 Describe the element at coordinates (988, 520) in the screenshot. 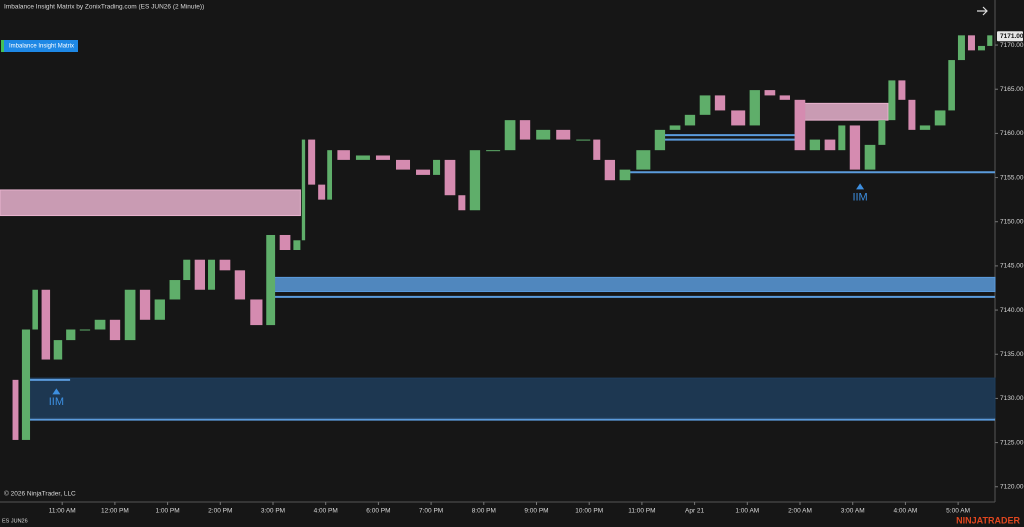

I see `brand: NINJATRADER` at that location.